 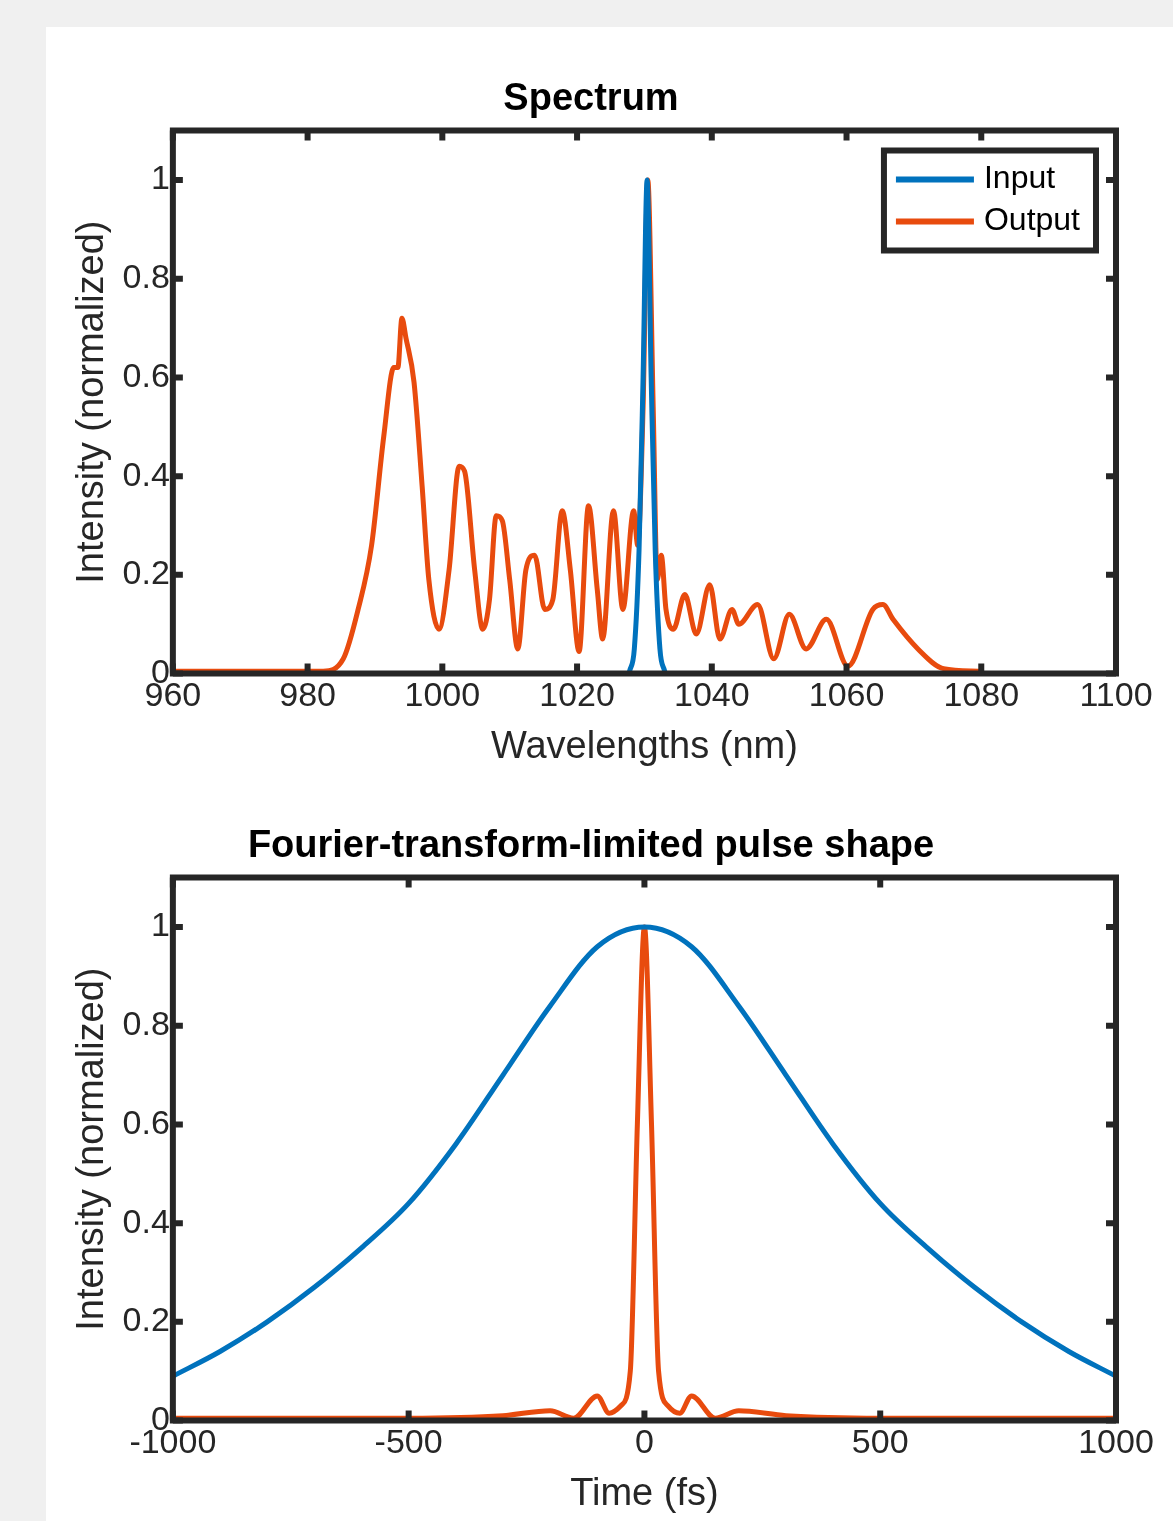 What do you see at coordinates (591, 97) in the screenshot?
I see `chart-title: Spectrum` at bounding box center [591, 97].